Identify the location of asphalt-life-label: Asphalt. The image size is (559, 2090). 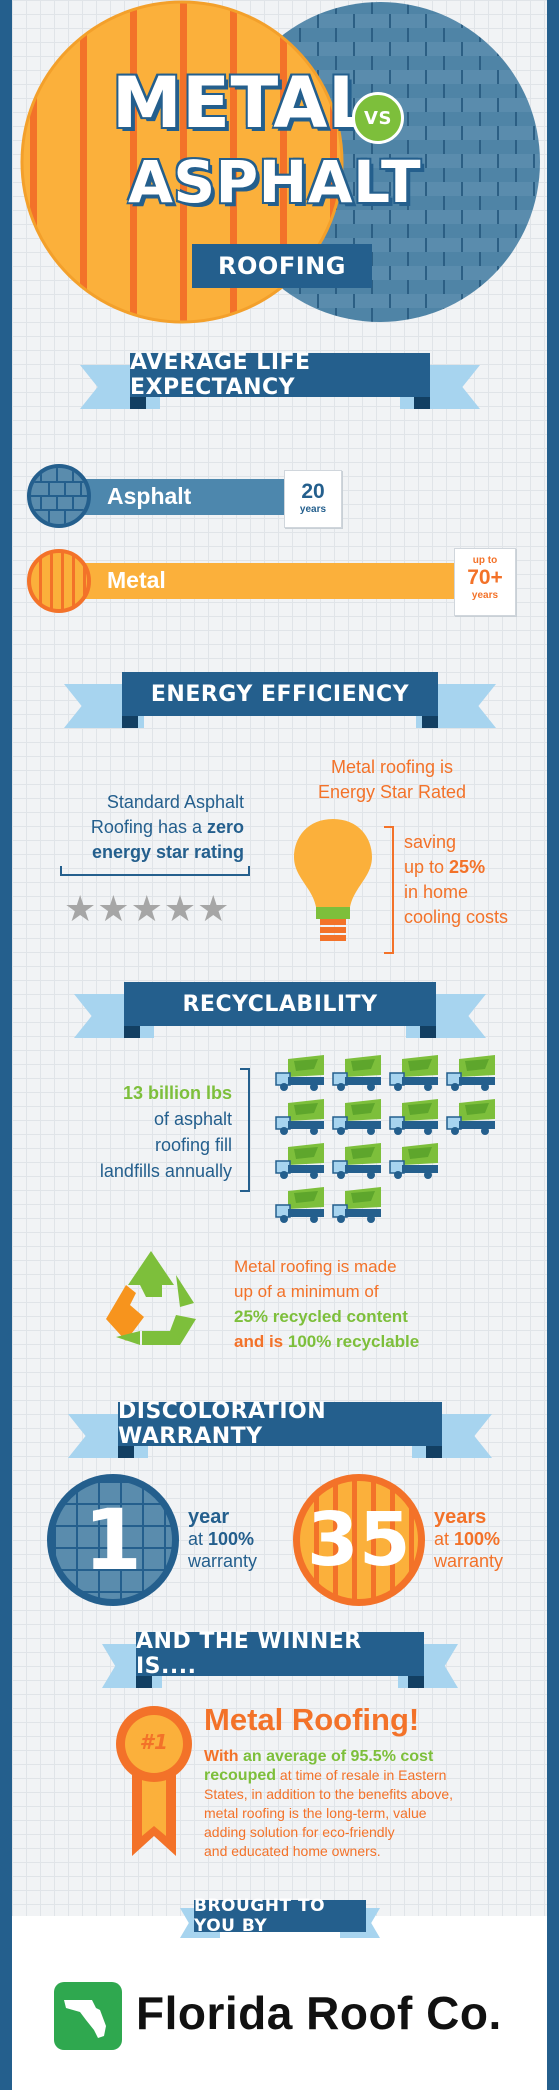
(149, 496).